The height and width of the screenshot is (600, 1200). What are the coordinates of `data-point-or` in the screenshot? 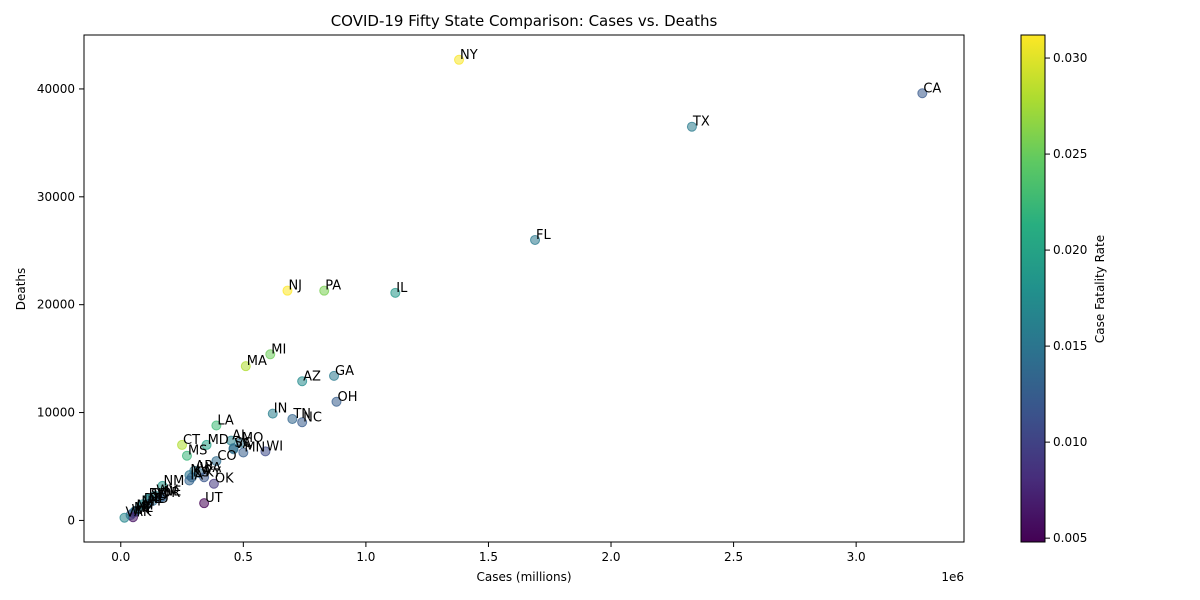 It's located at (159, 497).